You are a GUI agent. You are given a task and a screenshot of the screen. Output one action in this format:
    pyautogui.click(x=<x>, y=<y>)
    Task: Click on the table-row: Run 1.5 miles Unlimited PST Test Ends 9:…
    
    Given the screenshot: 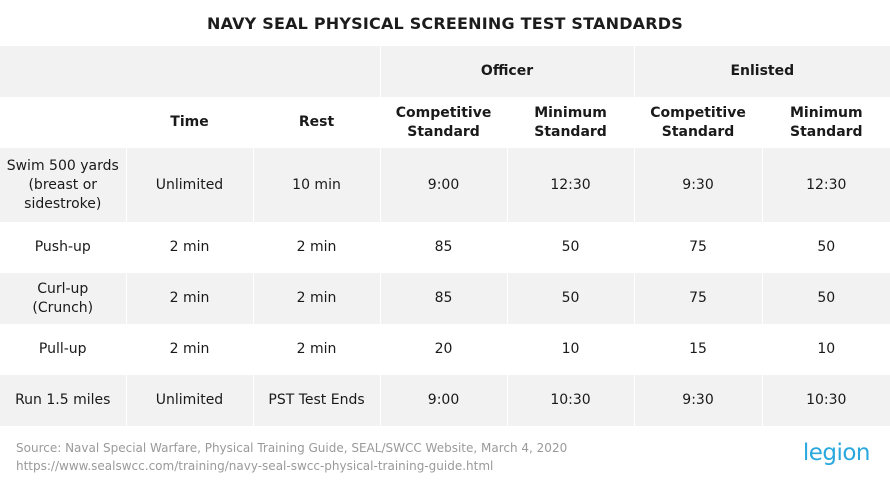 What is the action you would take?
    pyautogui.click(x=445, y=400)
    